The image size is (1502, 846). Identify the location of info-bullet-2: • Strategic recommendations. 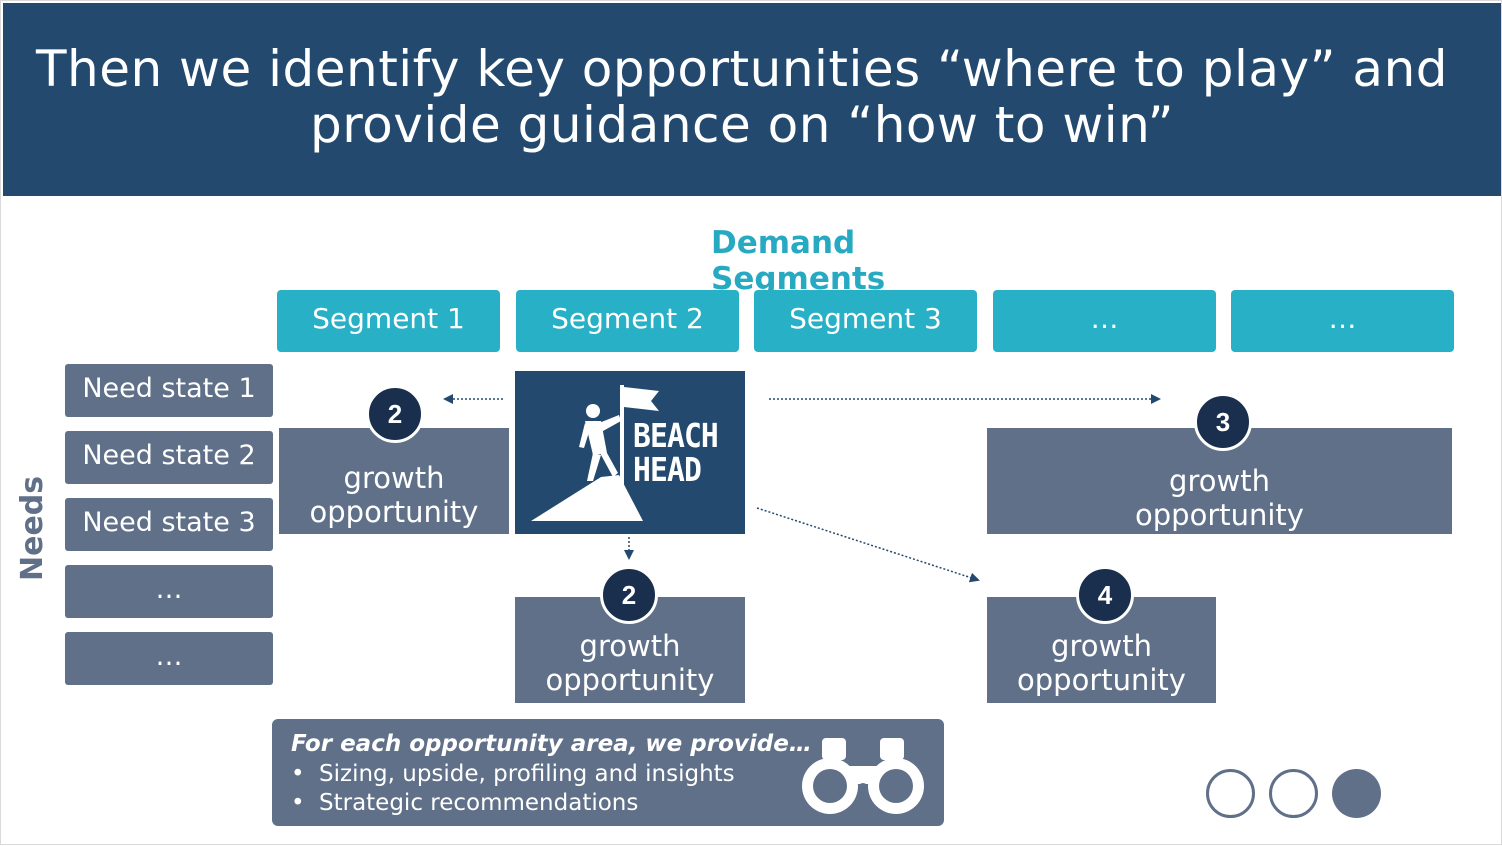
(464, 803).